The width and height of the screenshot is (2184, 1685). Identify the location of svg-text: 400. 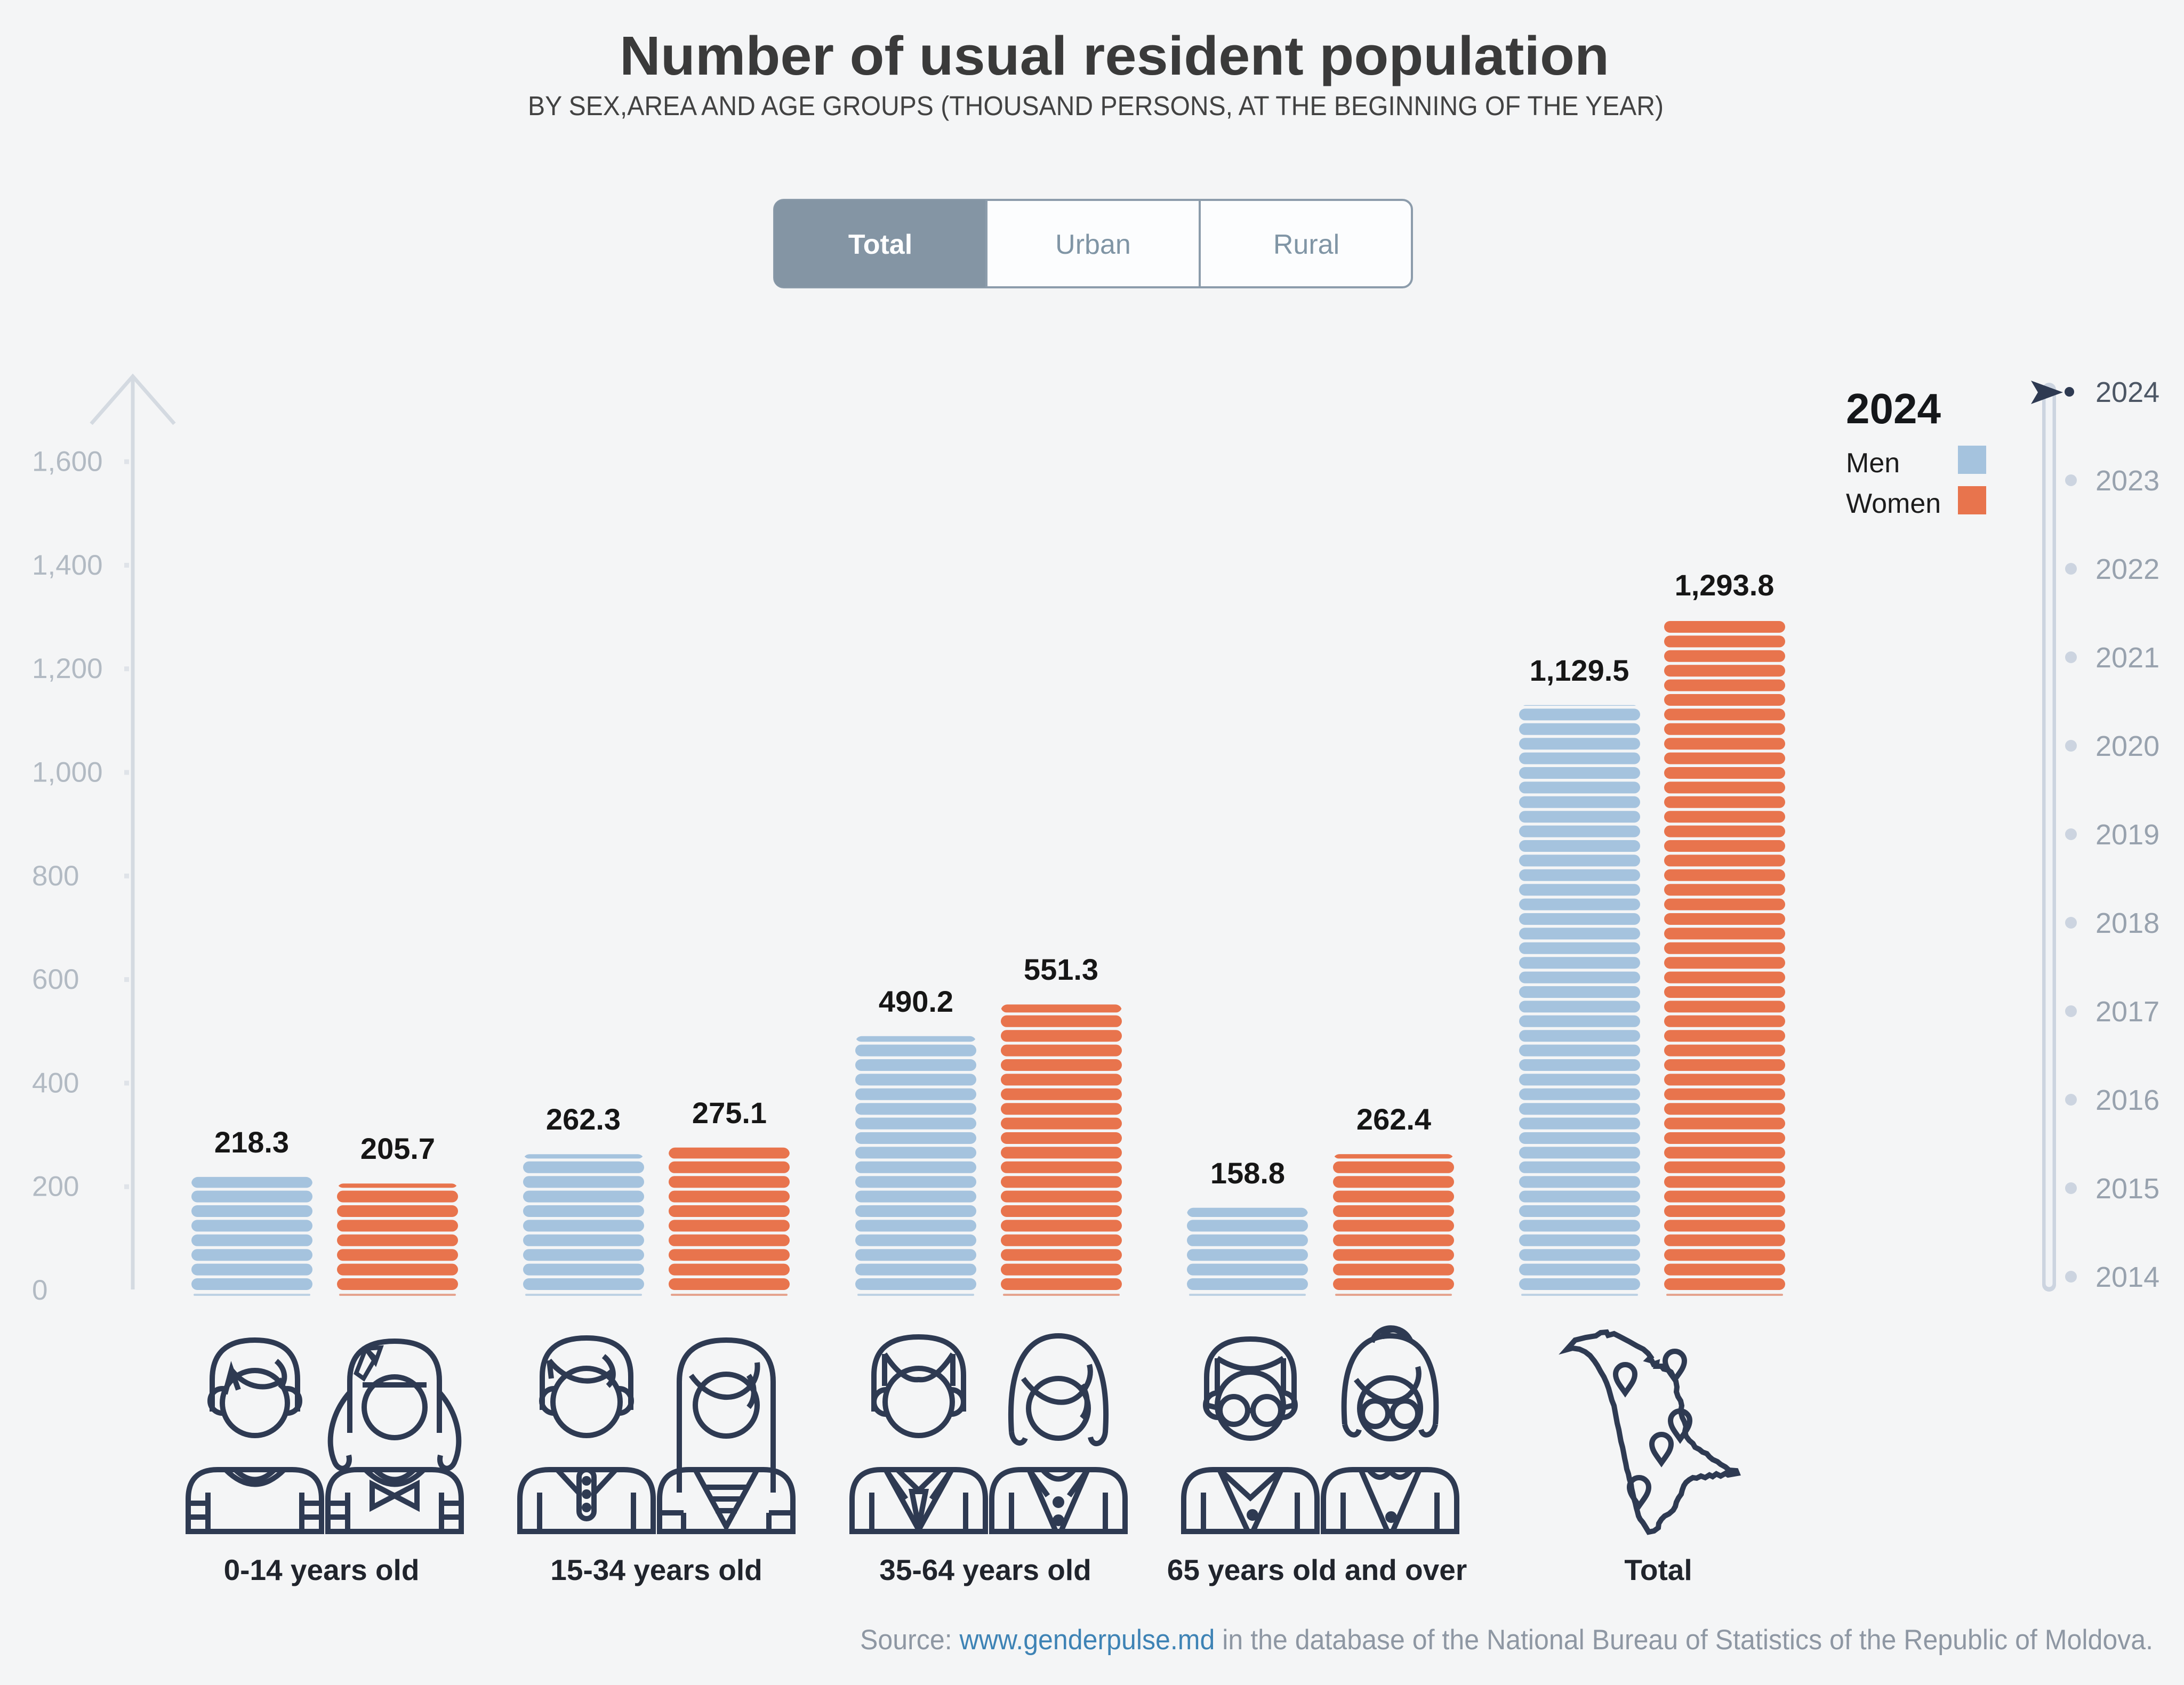
(55, 1083).